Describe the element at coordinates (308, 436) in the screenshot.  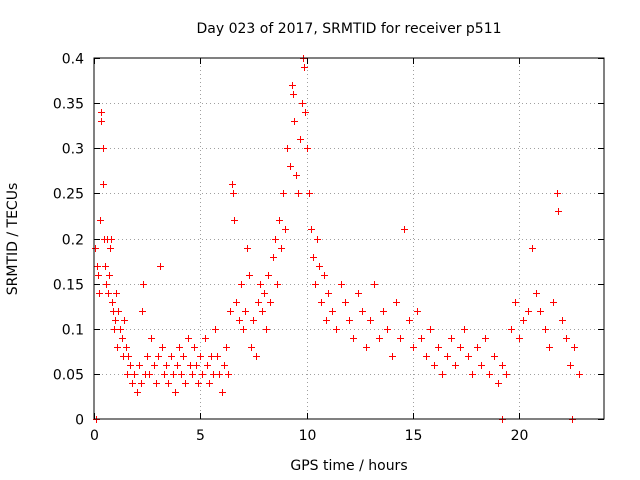
I see `x-tick-label: 10` at that location.